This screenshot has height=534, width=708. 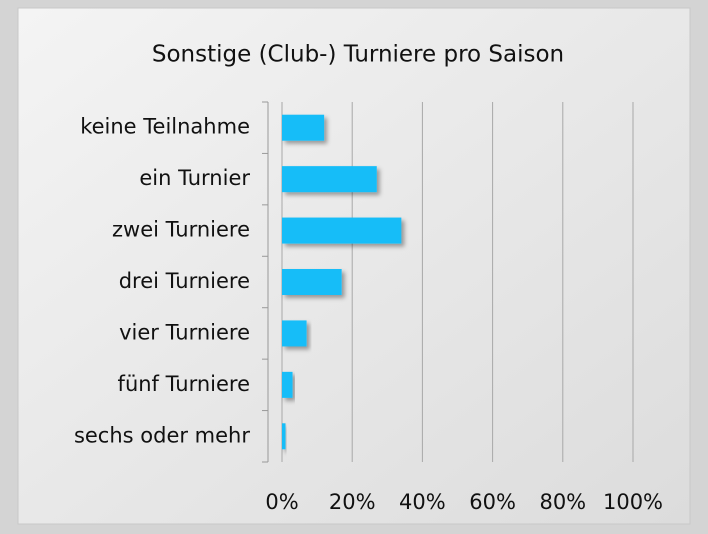 I want to click on x-tick-label: 80%, so click(x=562, y=502).